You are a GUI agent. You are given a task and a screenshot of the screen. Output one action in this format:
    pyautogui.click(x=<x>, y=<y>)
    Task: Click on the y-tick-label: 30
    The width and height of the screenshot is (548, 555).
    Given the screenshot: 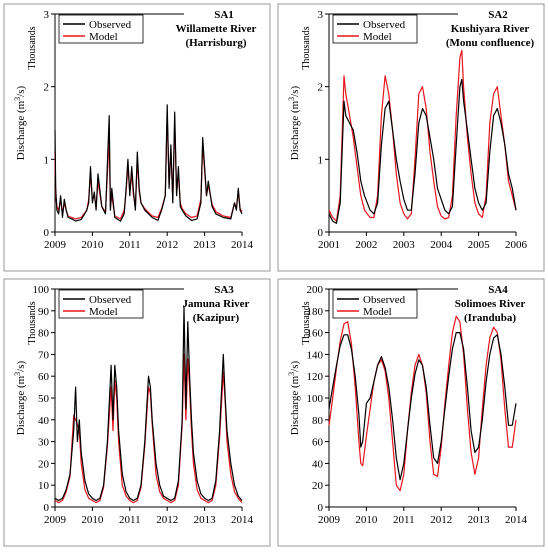 What is the action you would take?
    pyautogui.click(x=44, y=443)
    